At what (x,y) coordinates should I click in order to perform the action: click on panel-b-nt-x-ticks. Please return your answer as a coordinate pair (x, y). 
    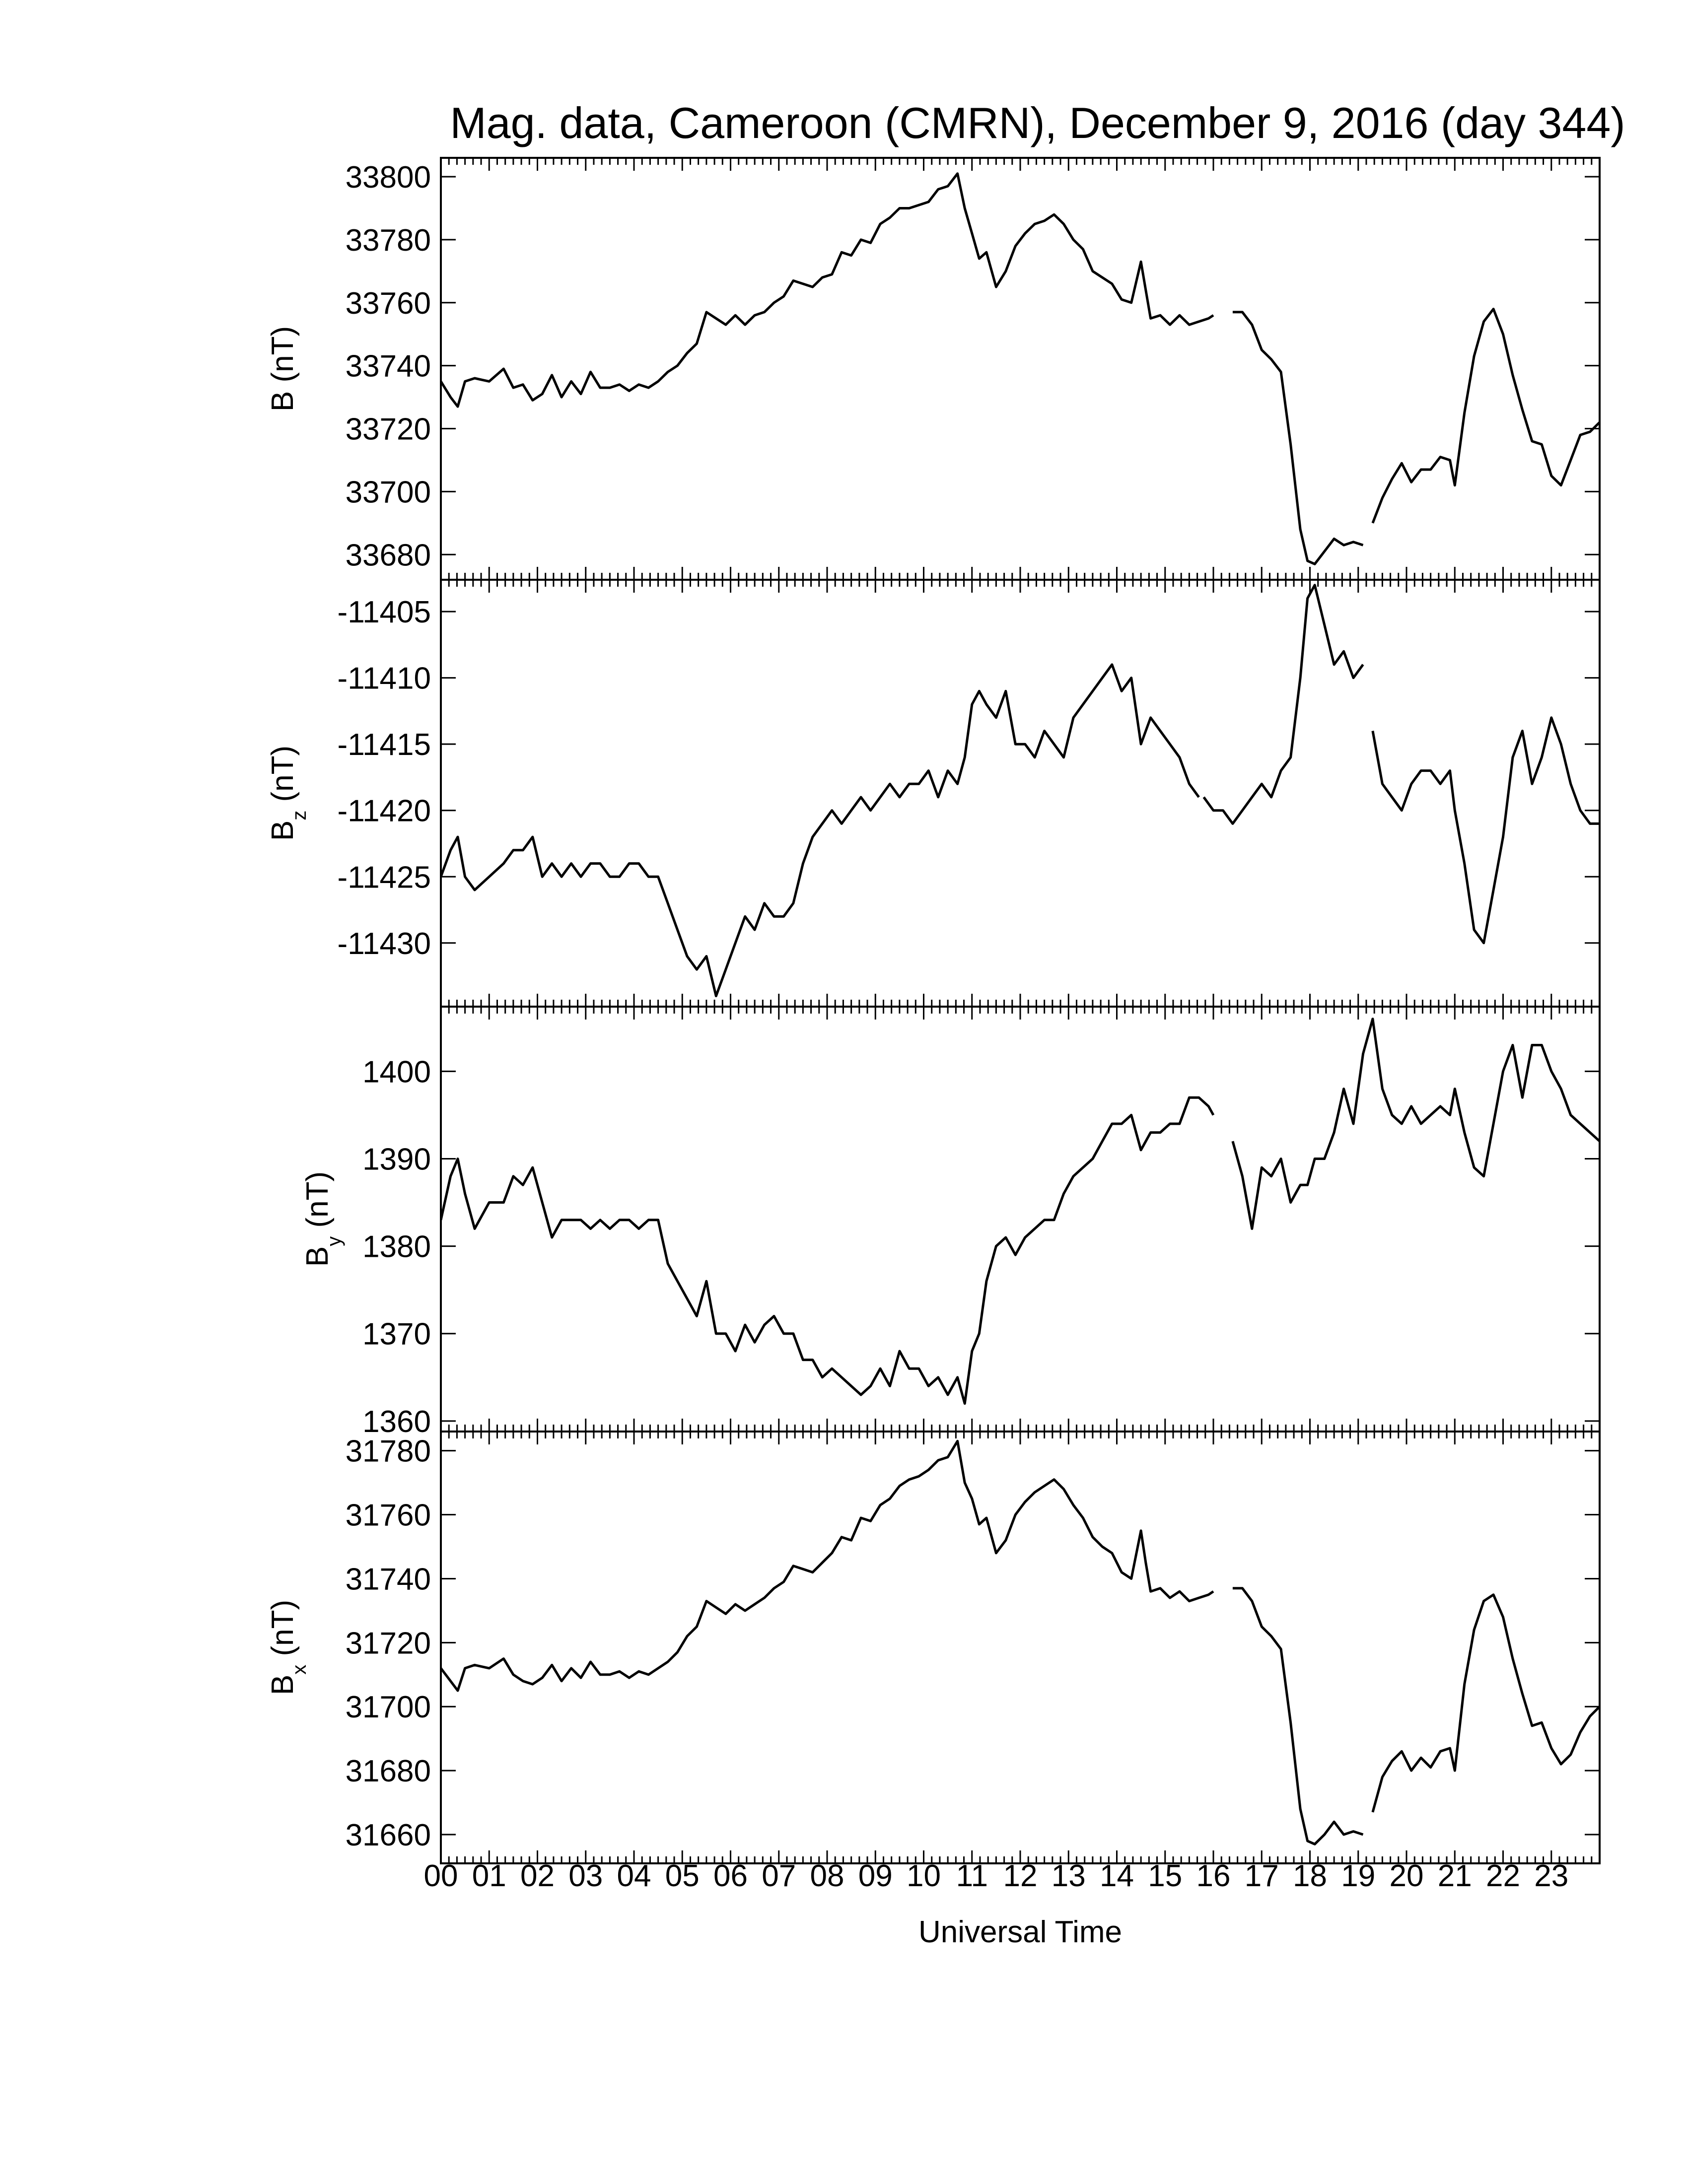
    Looking at the image, I should click on (1021, 369).